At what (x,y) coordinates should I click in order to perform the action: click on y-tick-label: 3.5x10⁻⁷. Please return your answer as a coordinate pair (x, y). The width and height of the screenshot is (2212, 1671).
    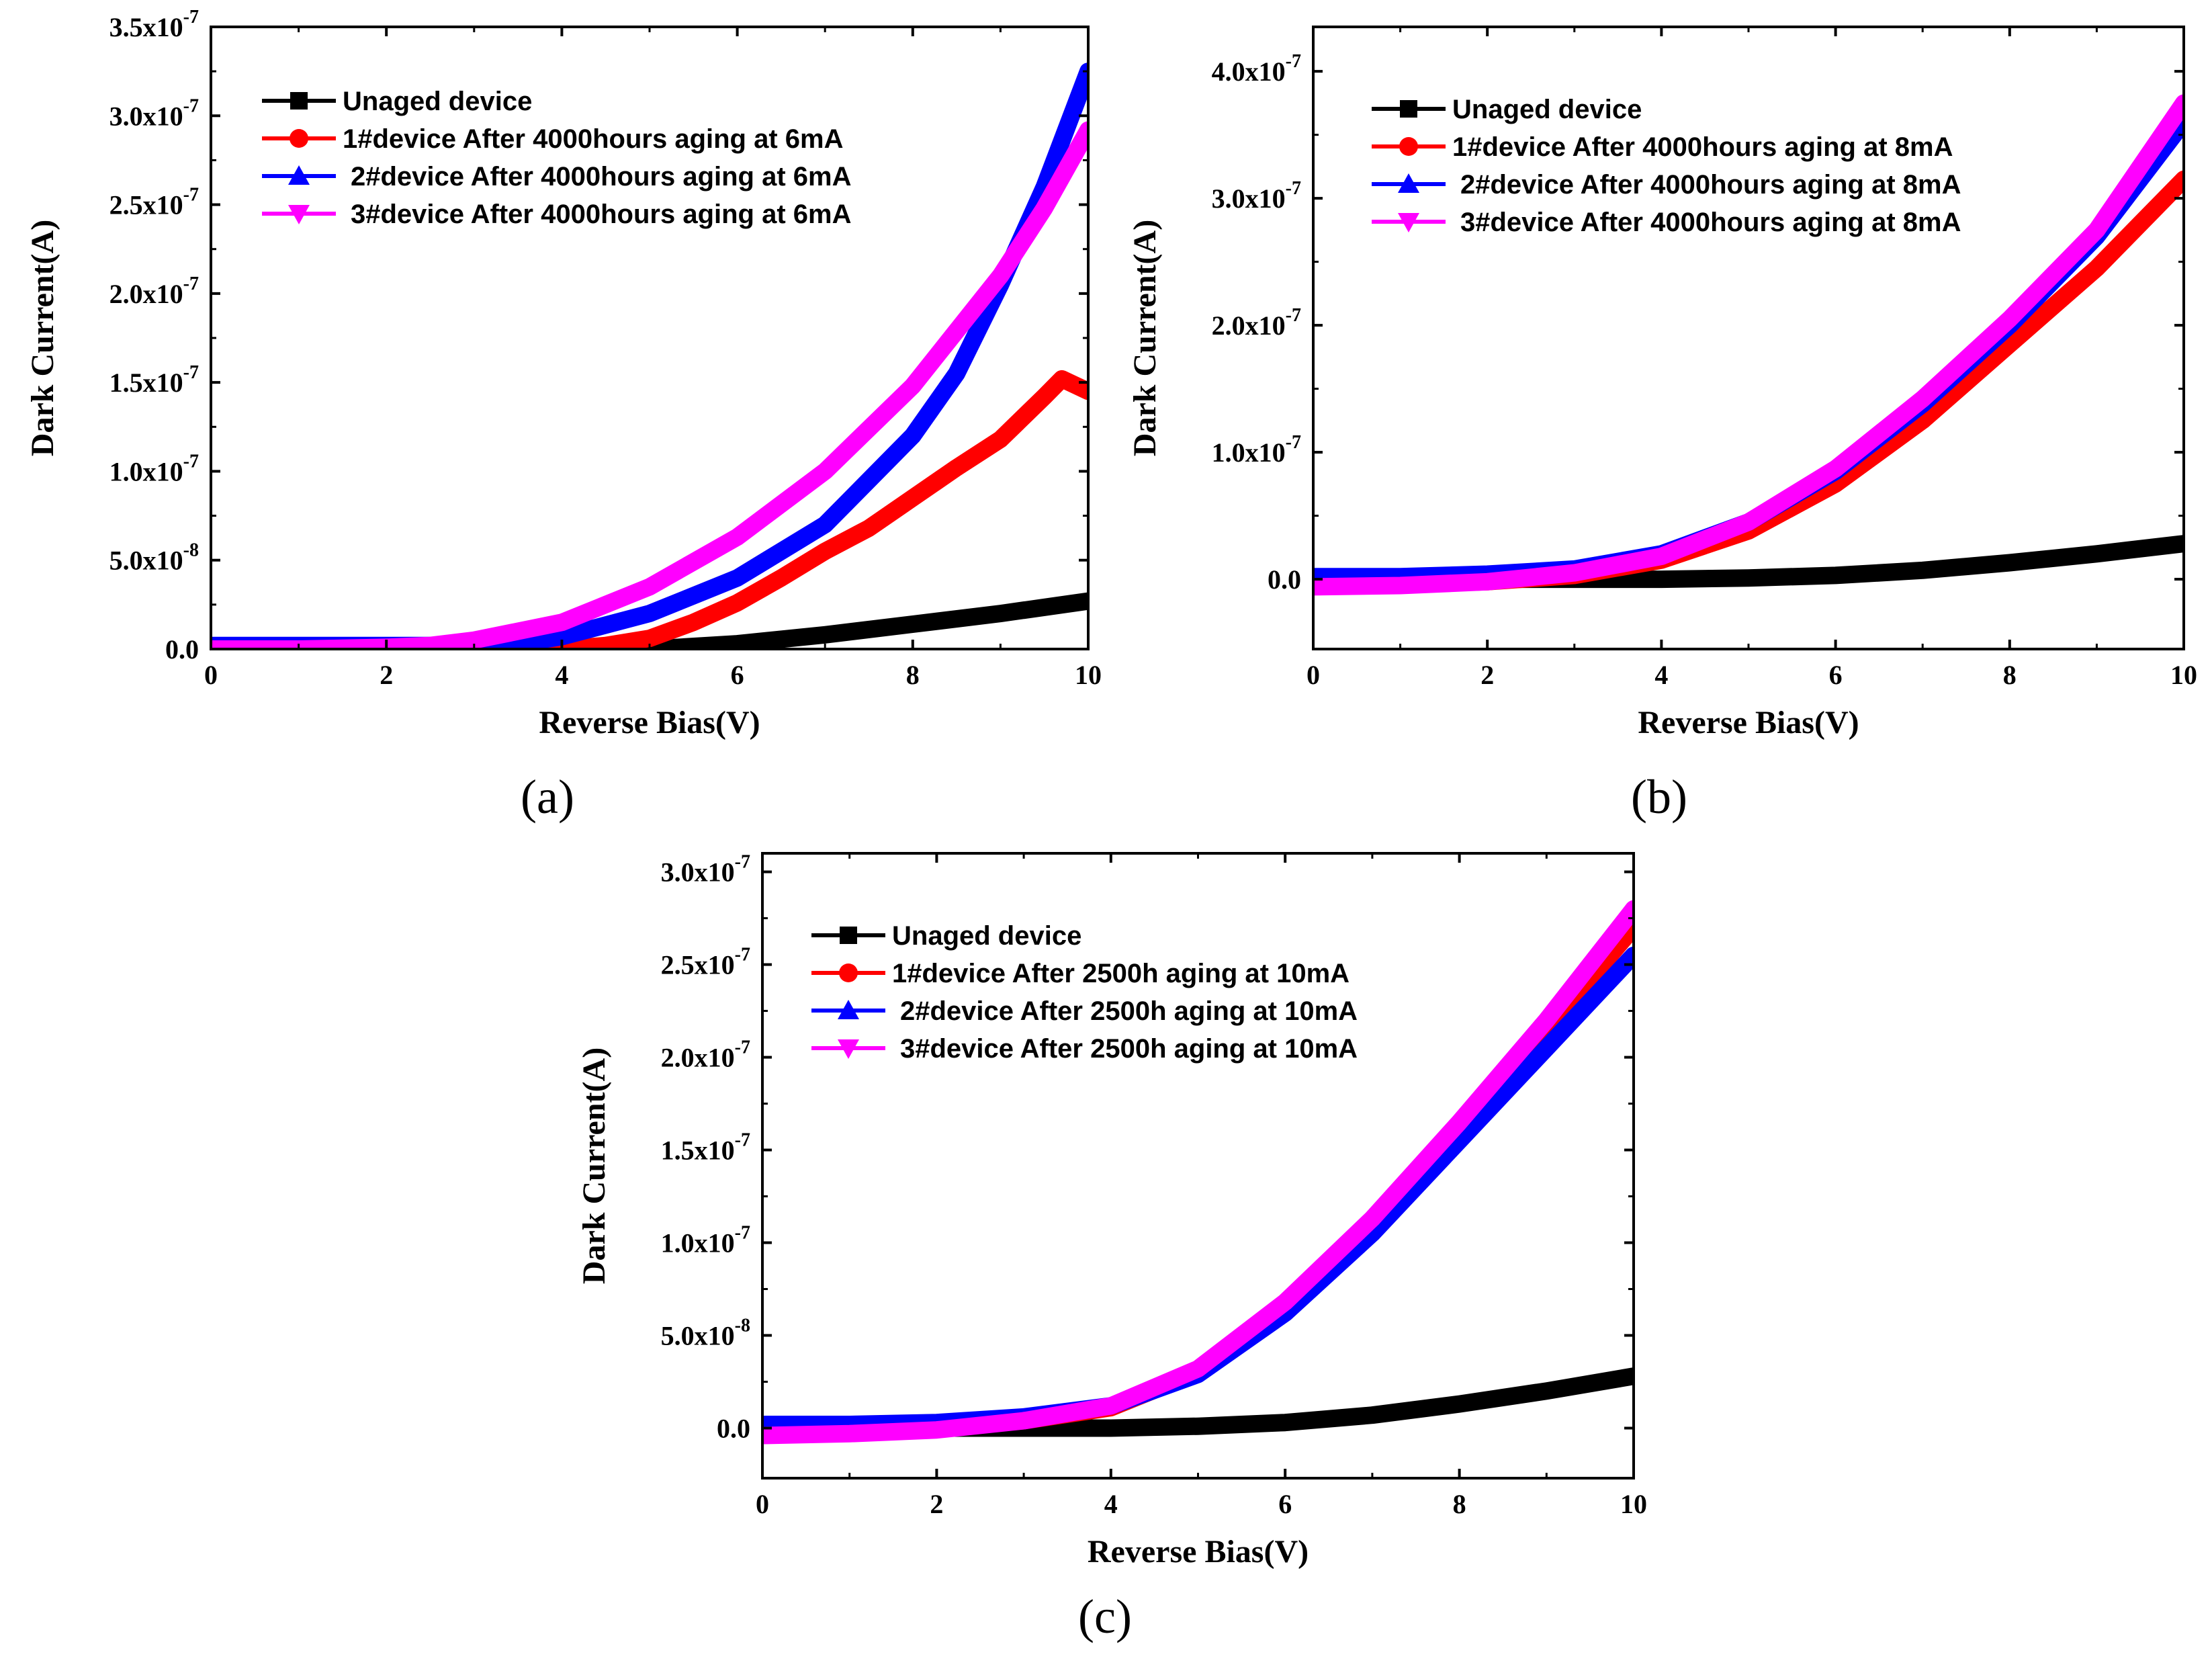
    Looking at the image, I should click on (154, 24).